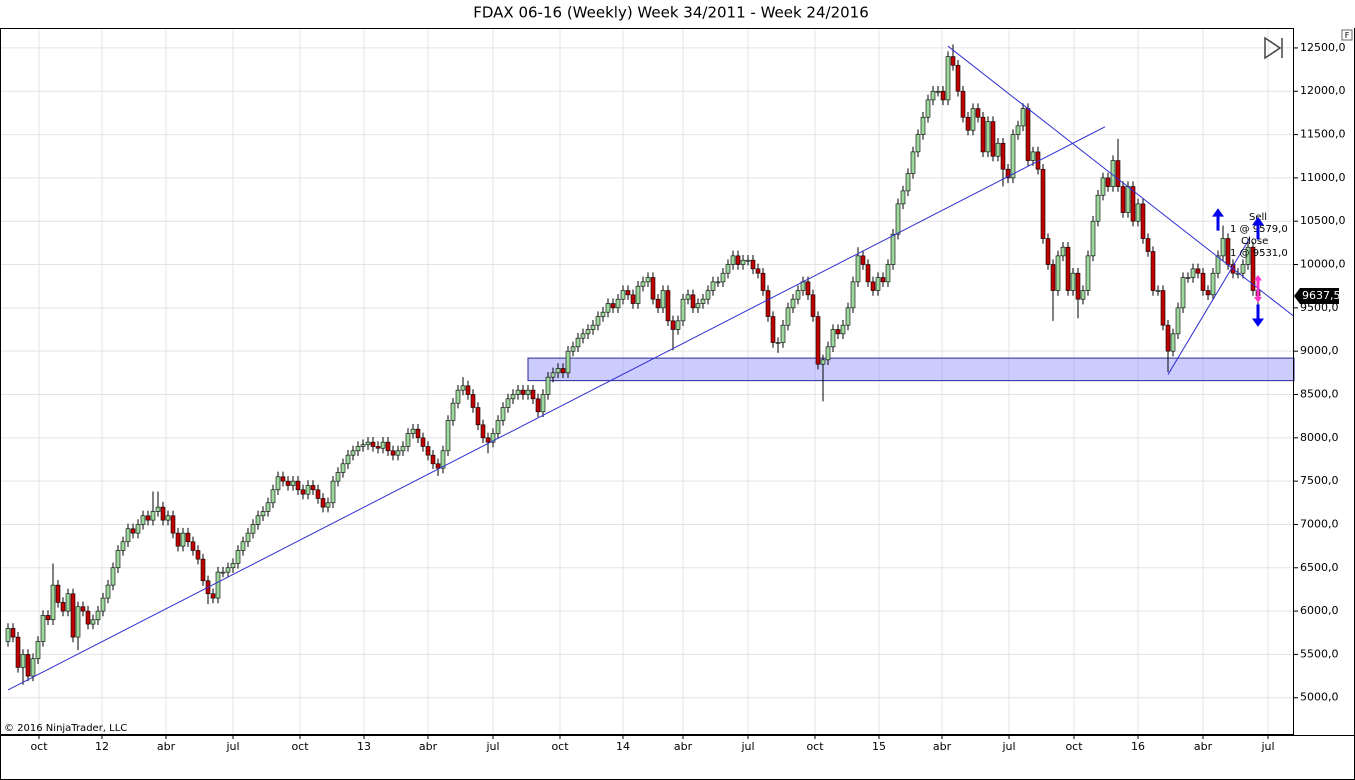  I want to click on y-tick-label: 6000,0, so click(1319, 610).